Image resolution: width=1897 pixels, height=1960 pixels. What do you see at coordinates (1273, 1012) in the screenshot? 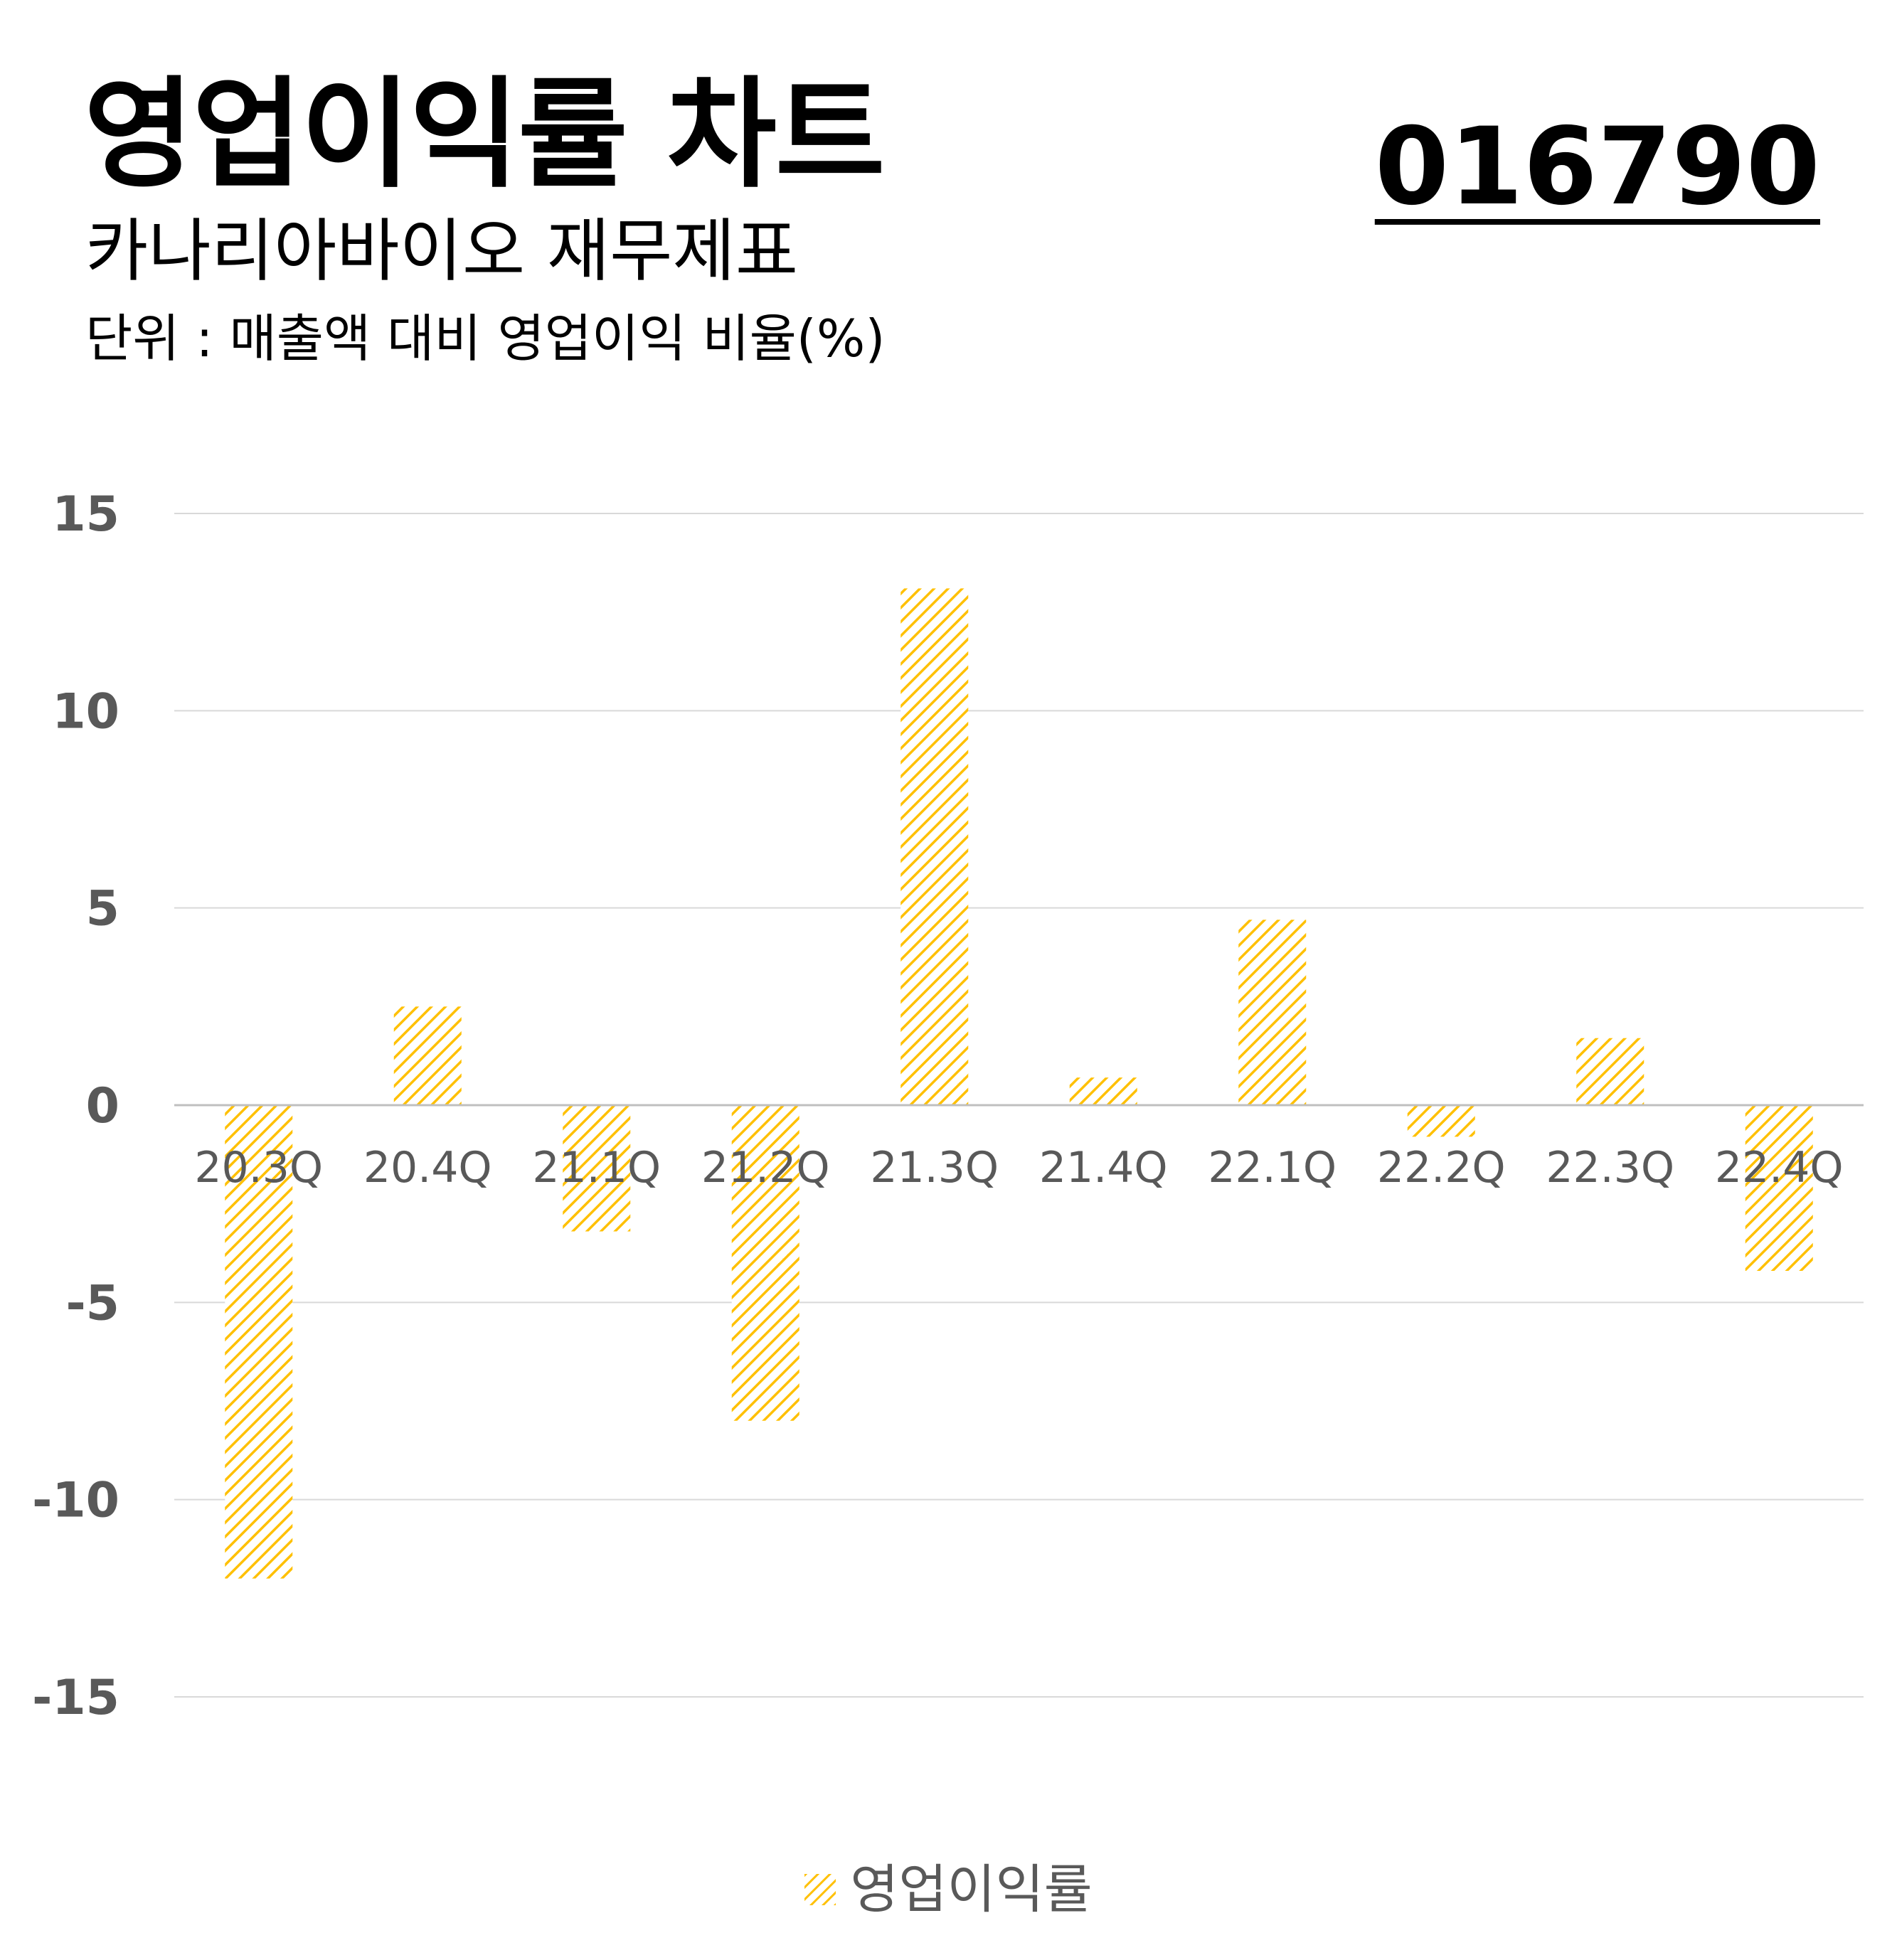
I see `bar-22.1Q` at bounding box center [1273, 1012].